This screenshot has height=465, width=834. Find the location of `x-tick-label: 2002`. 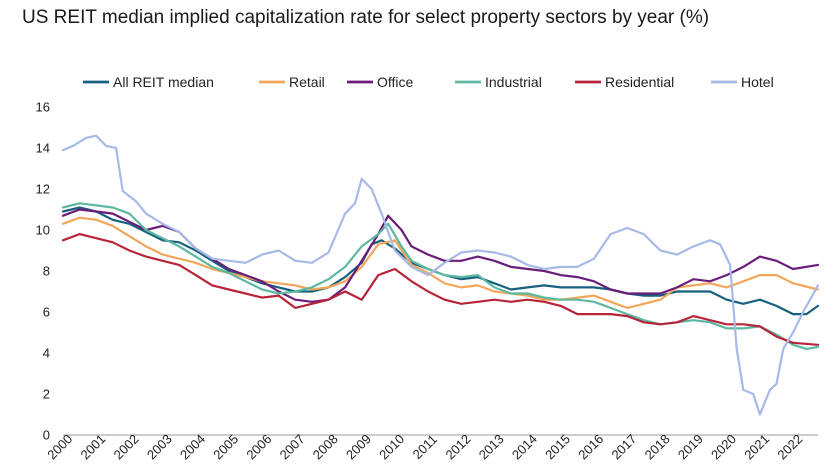

x-tick-label: 2002 is located at coordinates (126, 446).